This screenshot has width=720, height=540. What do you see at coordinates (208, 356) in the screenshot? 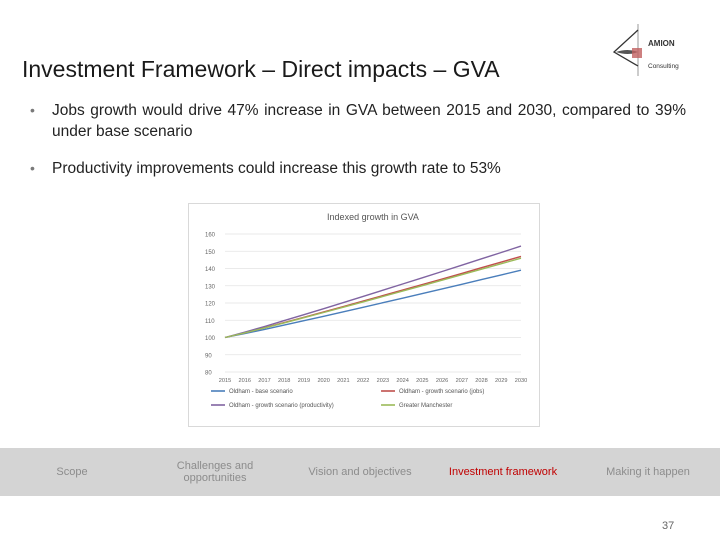
I see `y-tick-label: 90` at bounding box center [208, 356].